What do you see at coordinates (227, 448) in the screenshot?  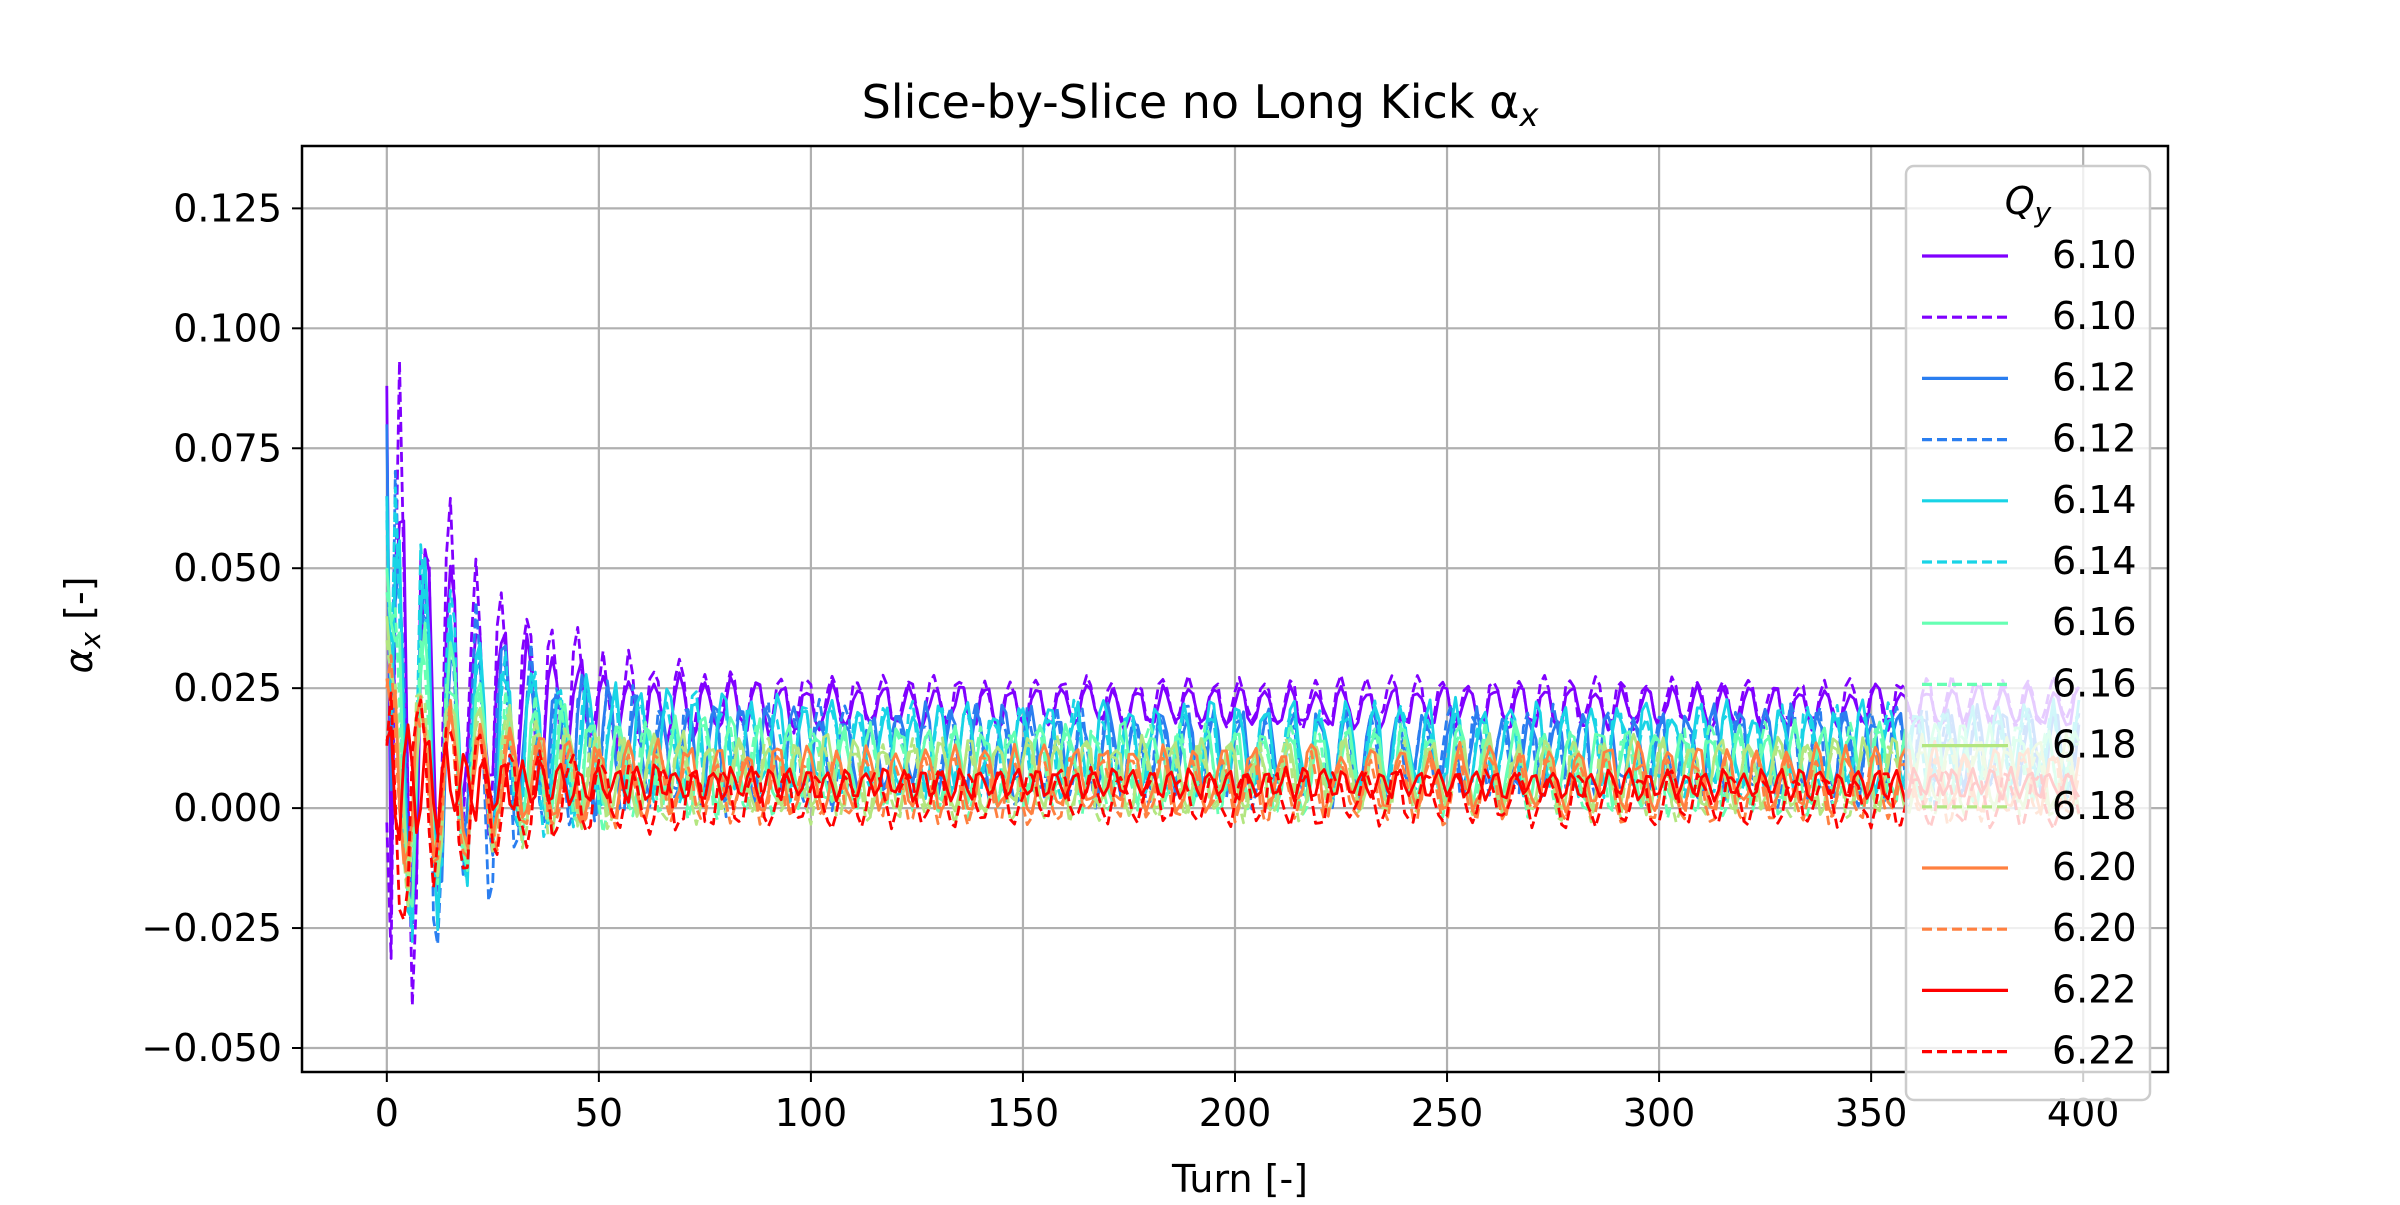 I see `y-tick-label: 0.075` at bounding box center [227, 448].